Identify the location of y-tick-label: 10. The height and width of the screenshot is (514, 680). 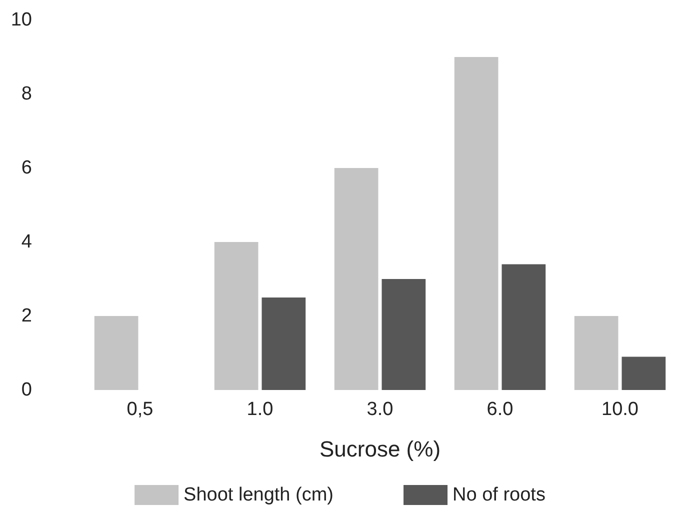
(21, 20).